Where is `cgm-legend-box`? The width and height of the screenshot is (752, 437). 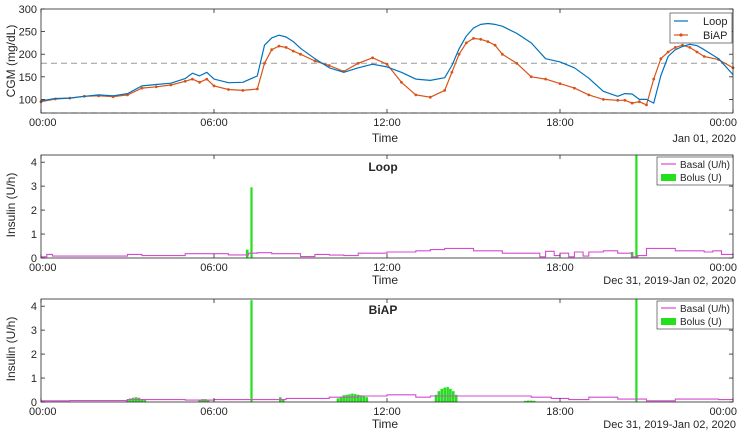
cgm-legend-box is located at coordinates (701, 28).